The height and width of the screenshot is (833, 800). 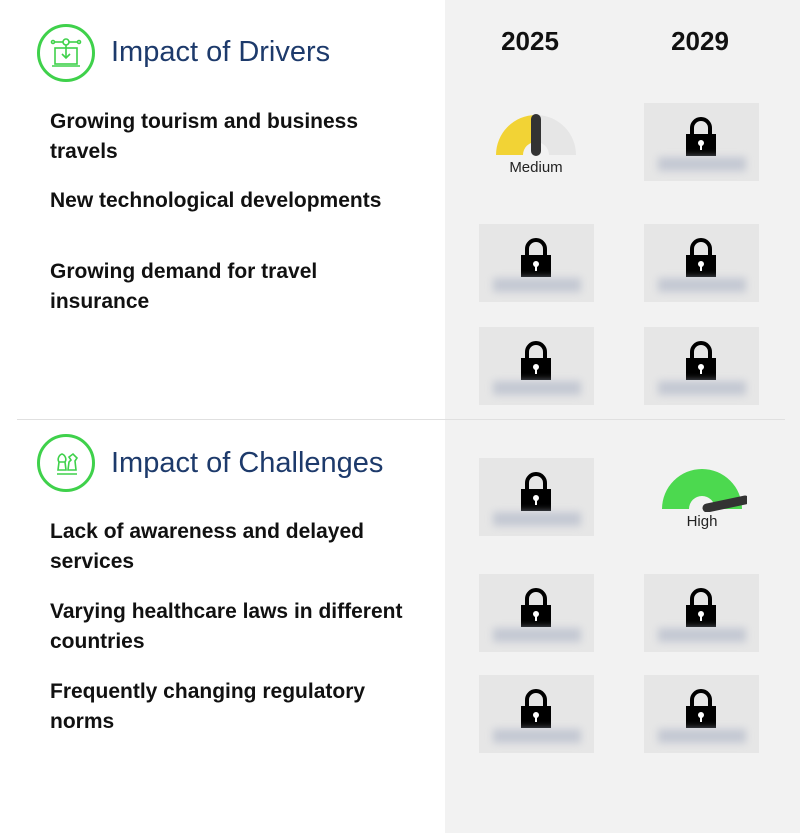 What do you see at coordinates (207, 546) in the screenshot?
I see `challenge-label: Lack of awareness and delayed services` at bounding box center [207, 546].